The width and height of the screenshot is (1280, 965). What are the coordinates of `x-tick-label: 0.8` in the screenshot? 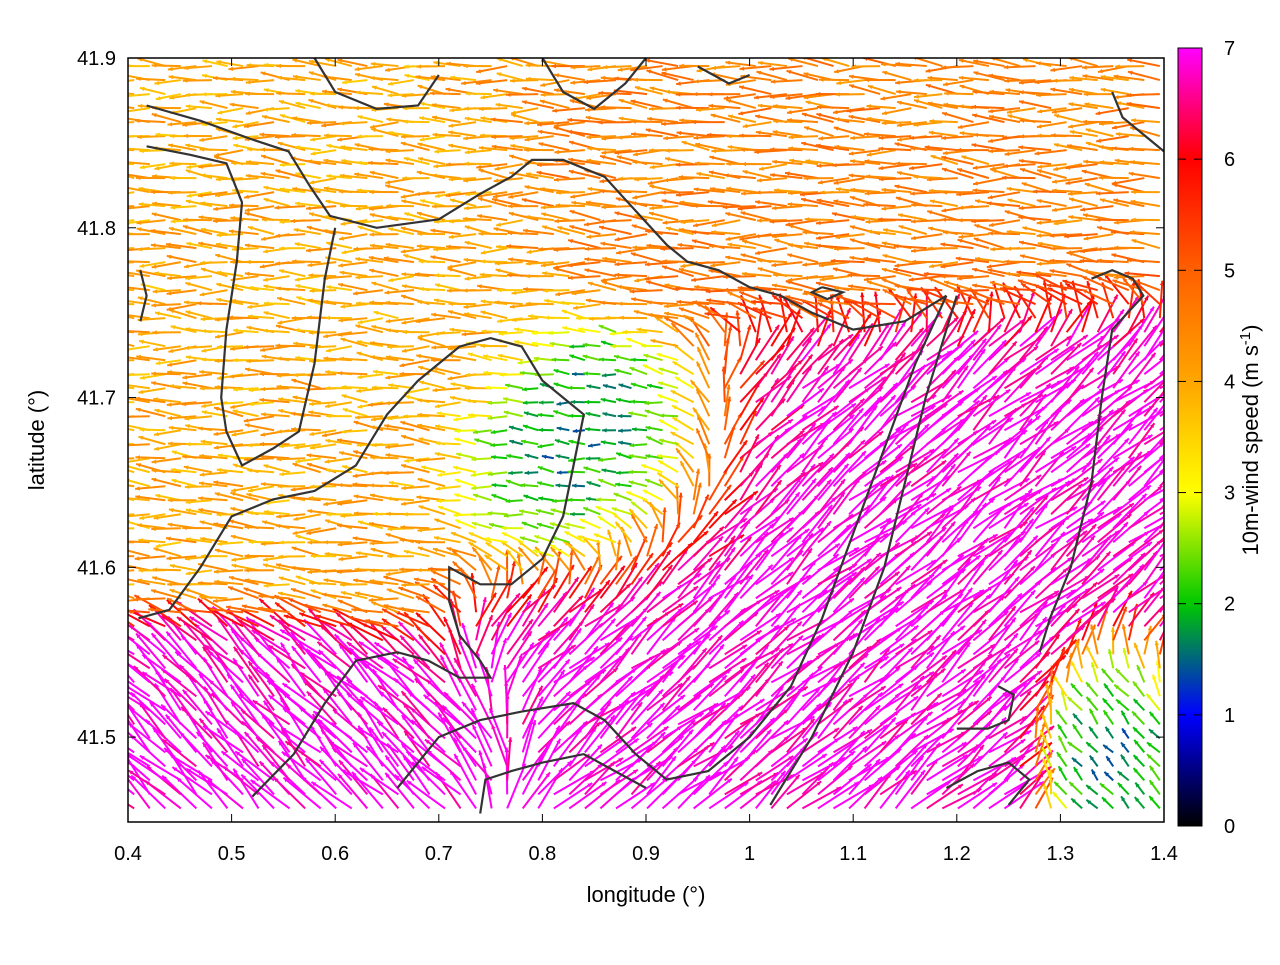 It's located at (542, 854).